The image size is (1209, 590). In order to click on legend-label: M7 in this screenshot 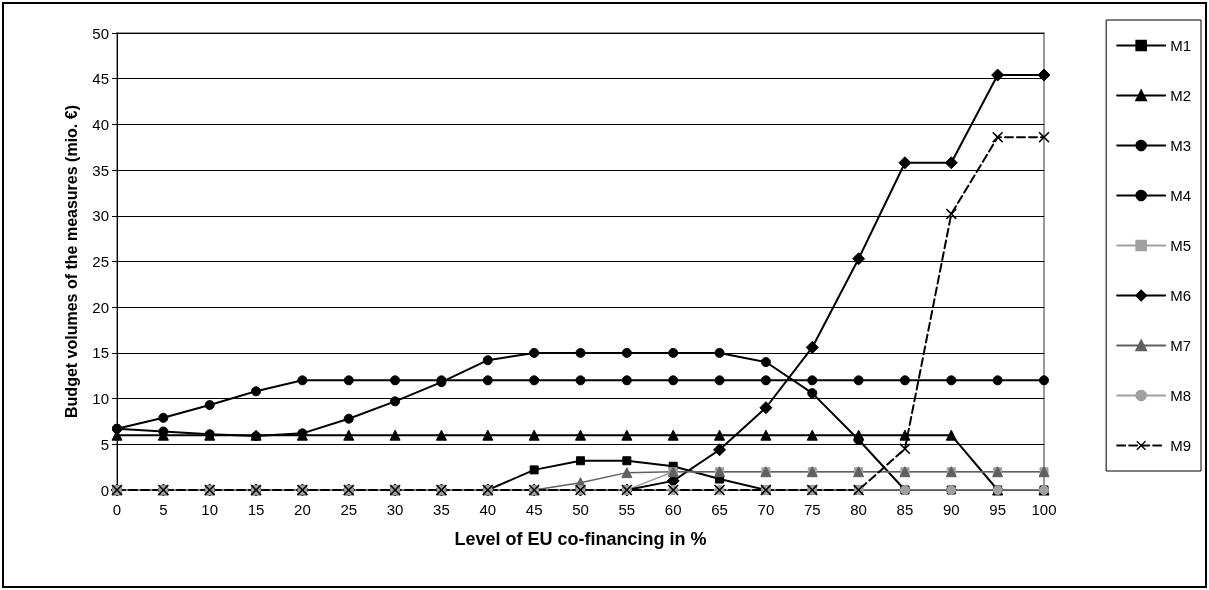, I will do `click(1181, 345)`.